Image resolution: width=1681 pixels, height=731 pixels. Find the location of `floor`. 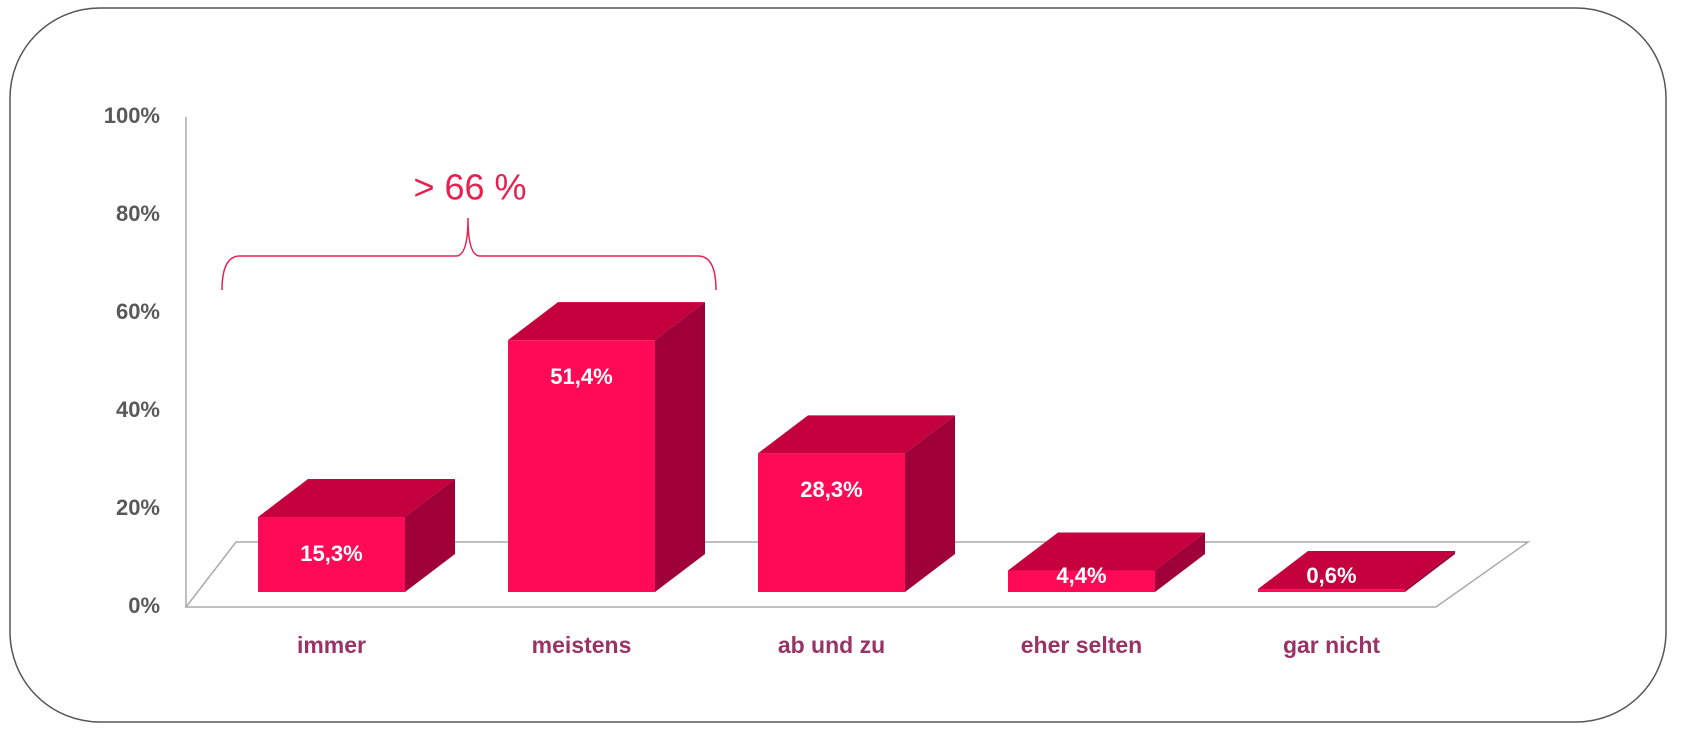

floor is located at coordinates (857, 574).